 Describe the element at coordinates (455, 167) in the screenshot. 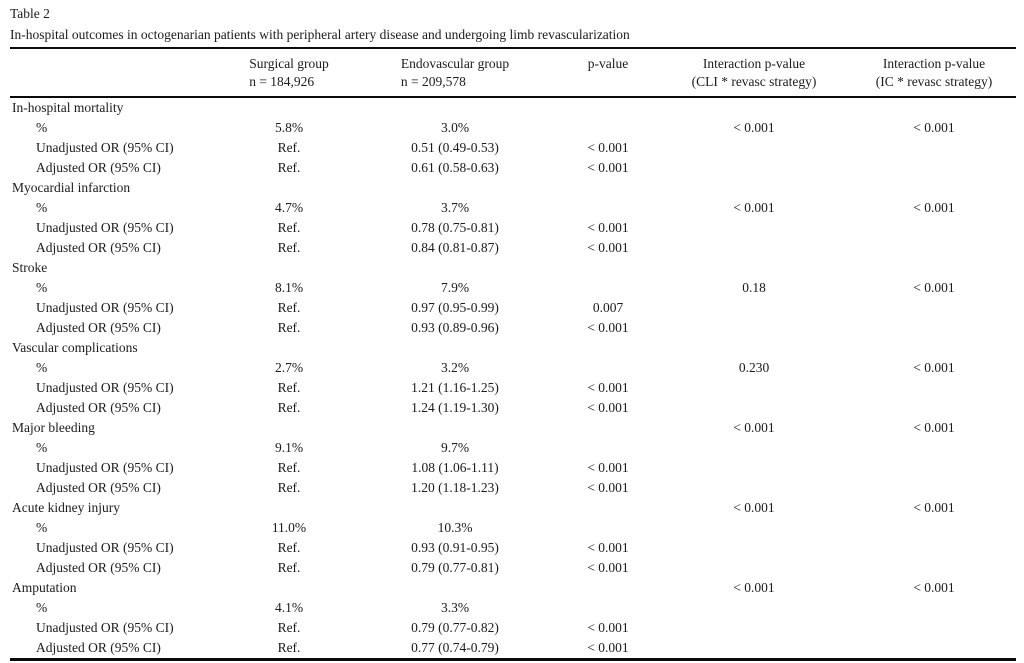

I see `cell-endovascular: 0.61 (0.58-0.63)` at that location.